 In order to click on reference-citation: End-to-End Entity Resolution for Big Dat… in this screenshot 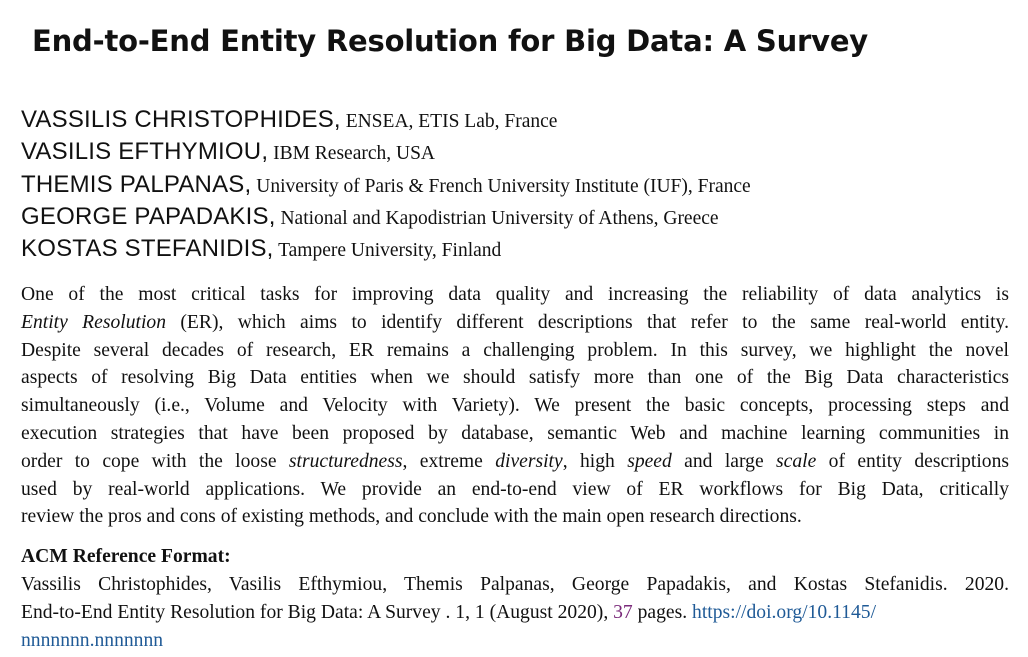, I will do `click(317, 612)`.